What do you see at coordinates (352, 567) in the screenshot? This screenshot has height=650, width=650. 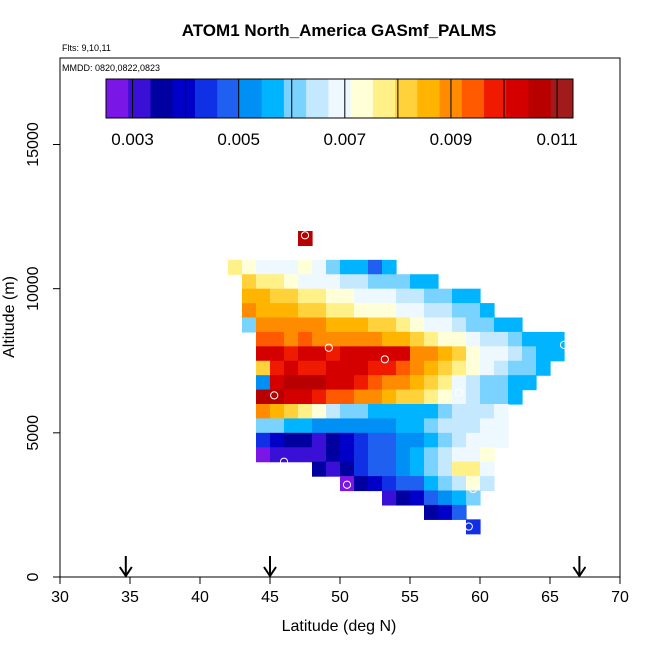 I see `flight-arrows` at bounding box center [352, 567].